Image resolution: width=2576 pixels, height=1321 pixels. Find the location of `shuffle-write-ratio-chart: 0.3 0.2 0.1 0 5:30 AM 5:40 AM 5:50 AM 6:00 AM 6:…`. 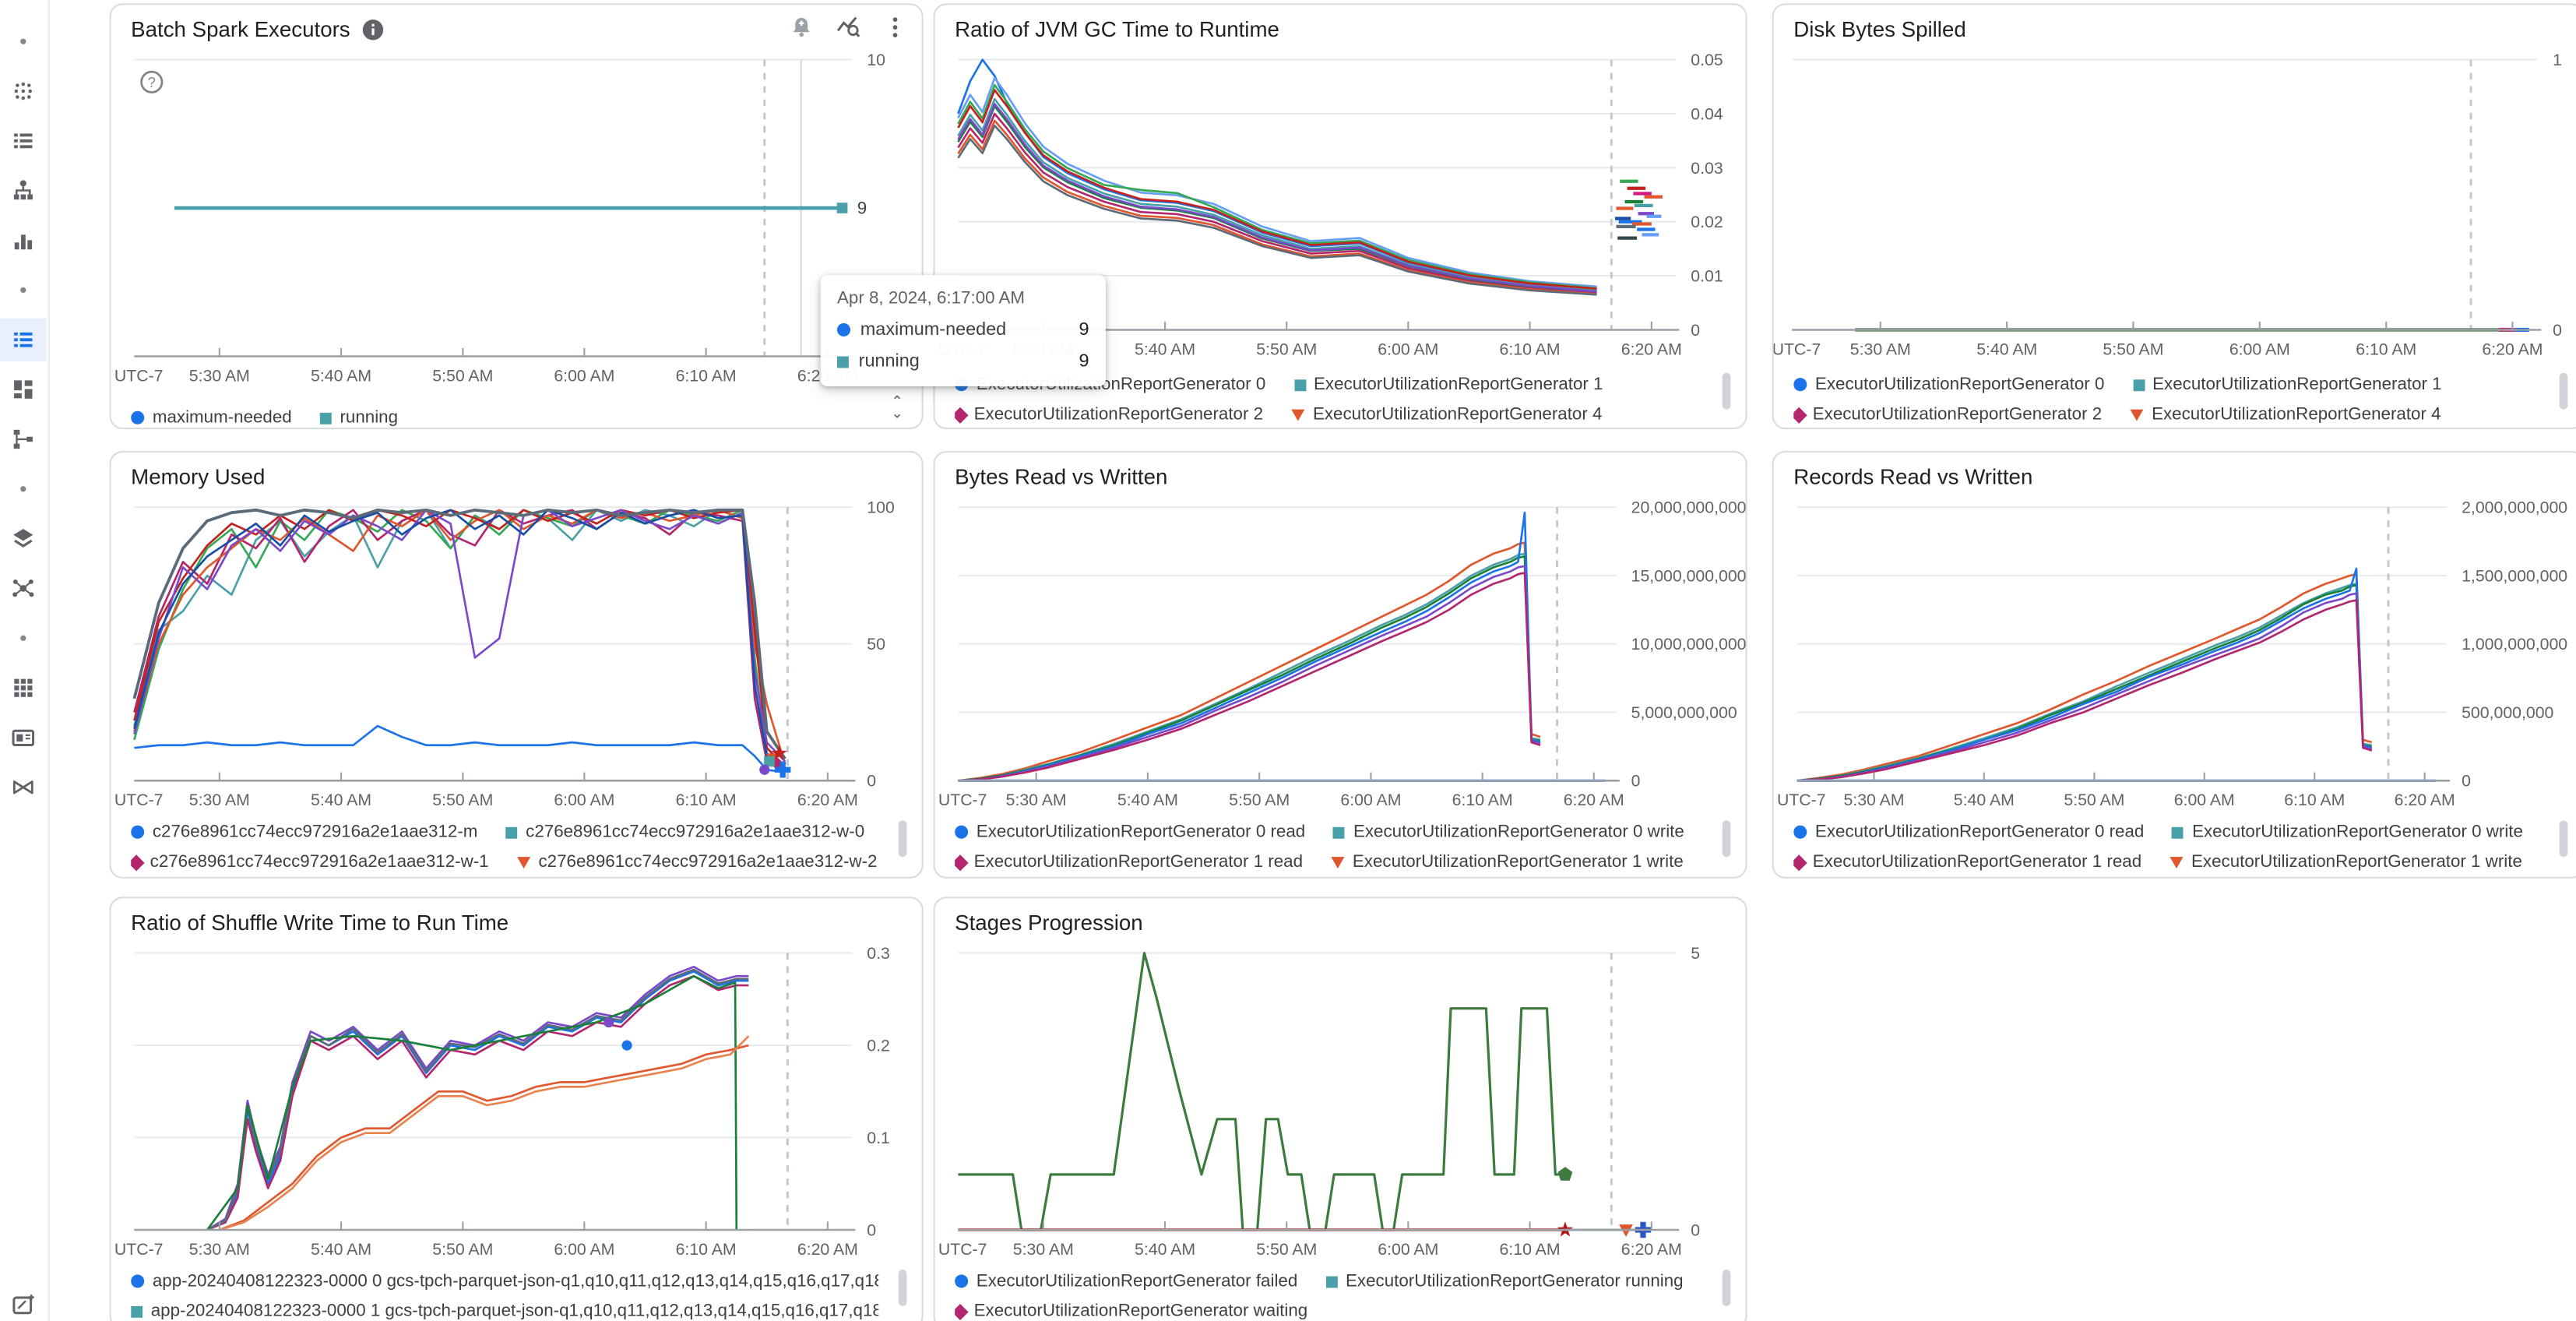

shuffle-write-ratio-chart: 0.3 0.2 0.1 0 5:30 AM 5:40 AM 5:50 AM 6:00 AM 6:… is located at coordinates (516, 1111).